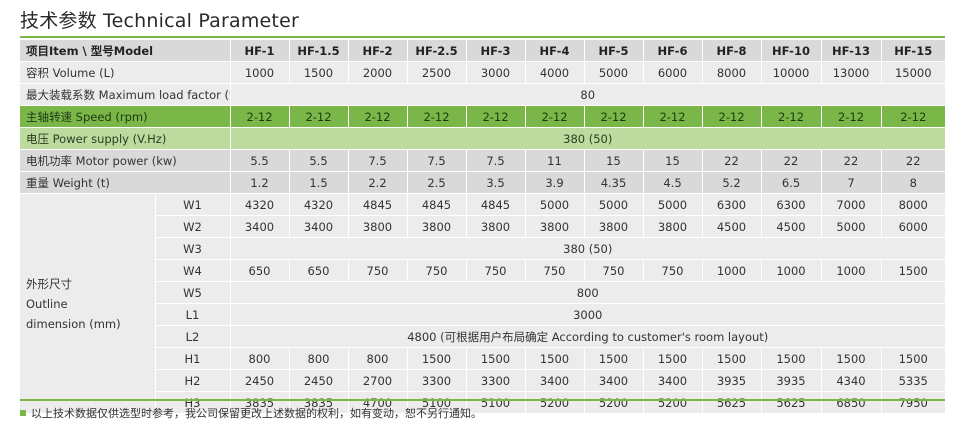 Image resolution: width=962 pixels, height=427 pixels. What do you see at coordinates (377, 380) in the screenshot?
I see `value-cell: 2700` at bounding box center [377, 380].